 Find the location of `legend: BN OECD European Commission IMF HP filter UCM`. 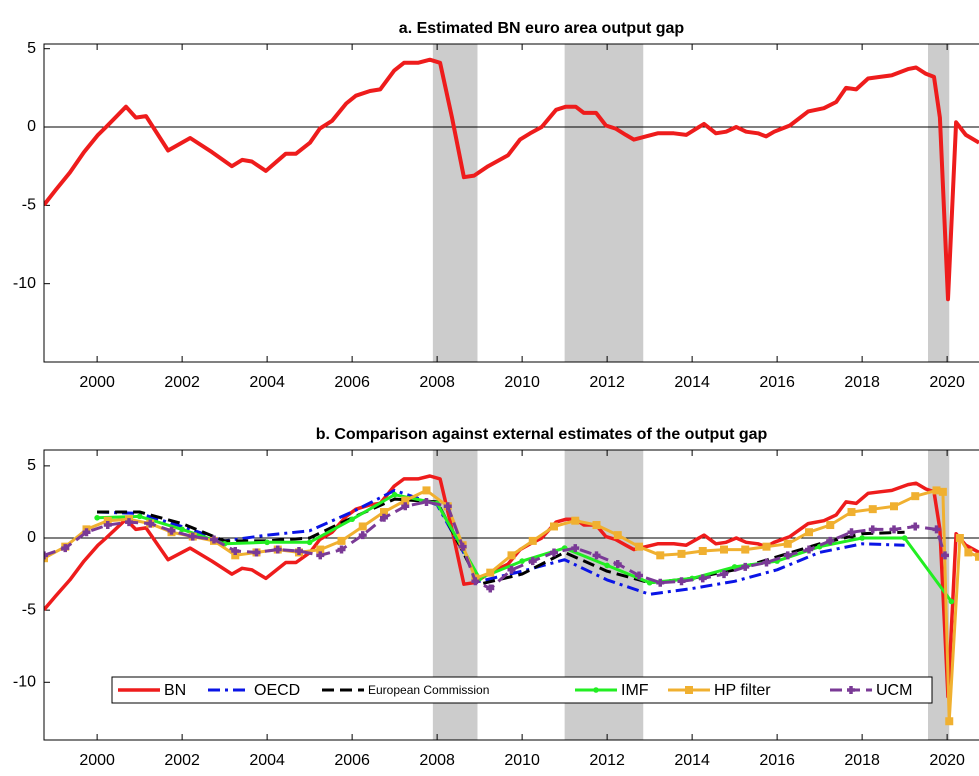

legend: BN OECD European Commission IMF HP filter UCM is located at coordinates (522, 690).